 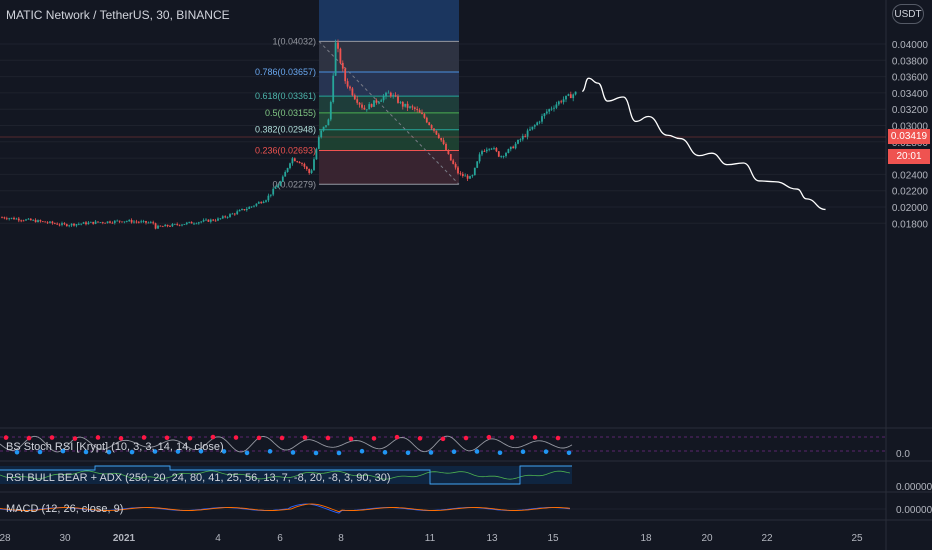 I want to click on fib-level-label: 0.236(0.02693), so click(x=285, y=151).